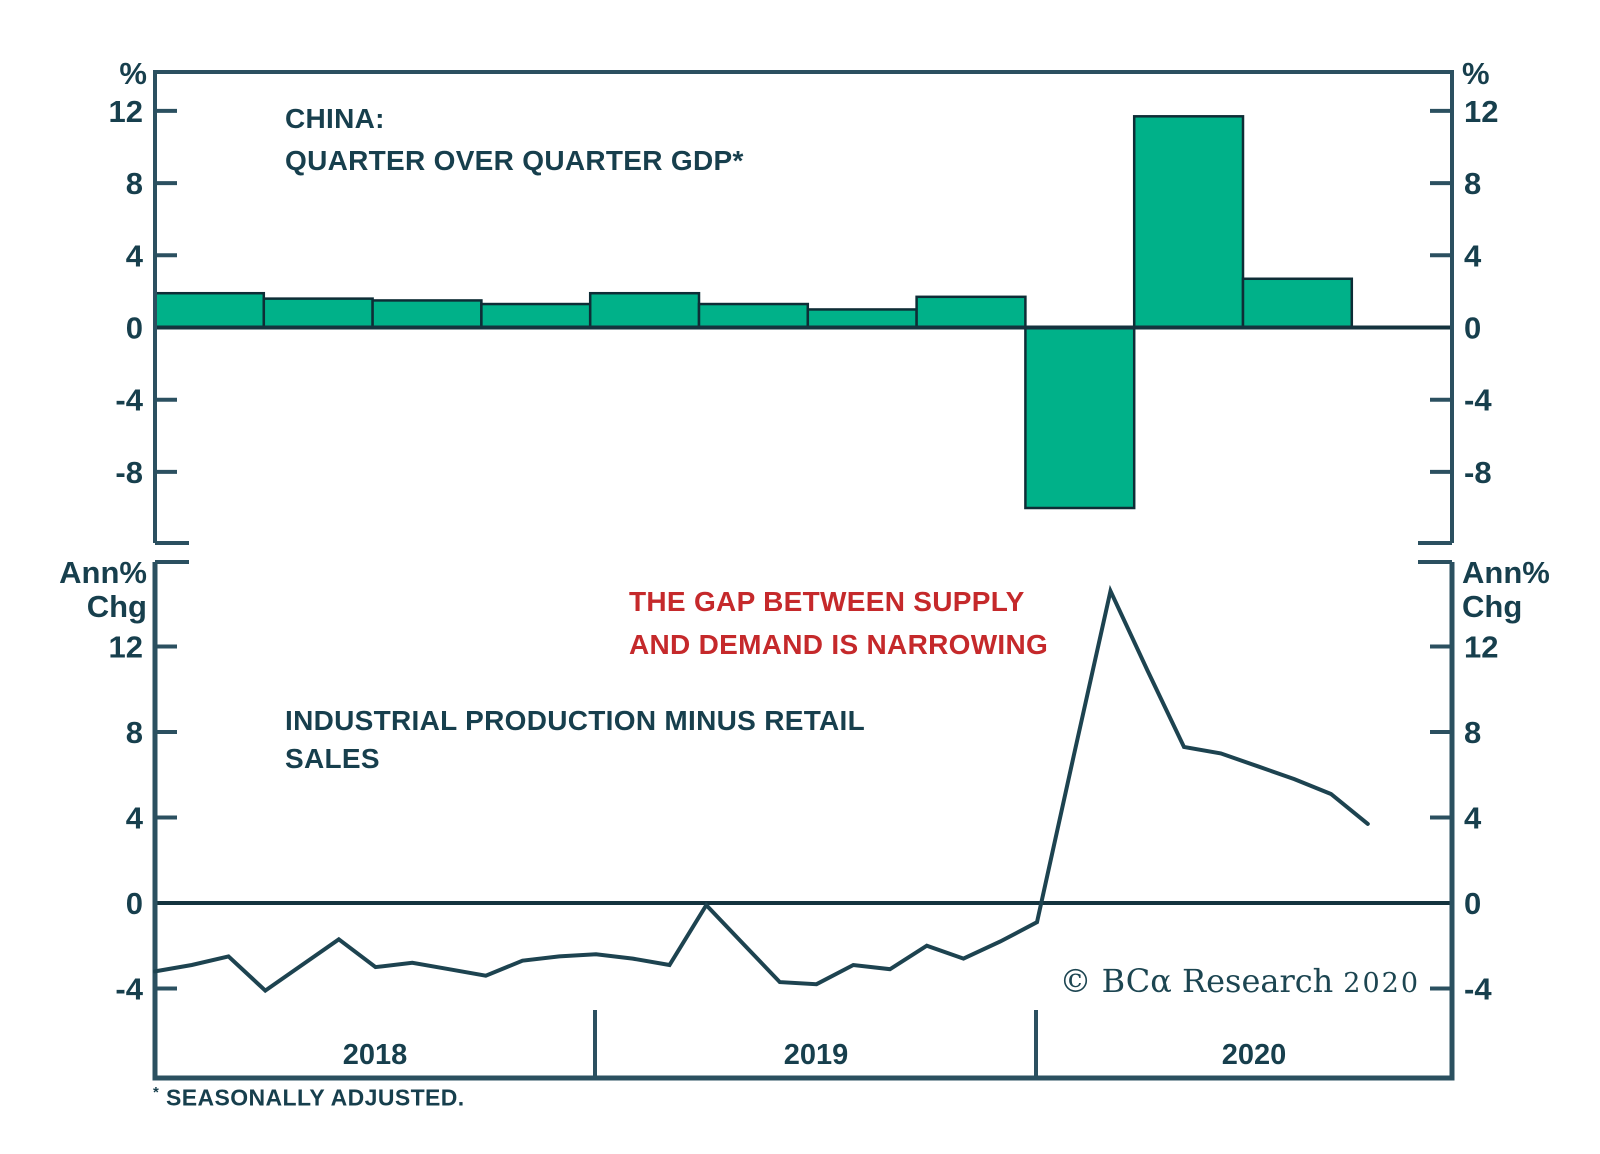 This screenshot has width=1600, height=1154. What do you see at coordinates (1492, 606) in the screenshot?
I see `bottom-panel-right-unit-line2: Chg` at bounding box center [1492, 606].